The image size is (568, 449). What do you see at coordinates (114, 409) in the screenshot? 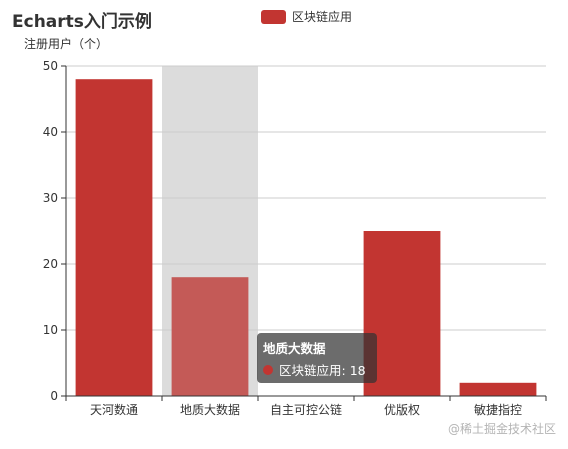
I see `x-tick-label: 天河数通` at bounding box center [114, 409].